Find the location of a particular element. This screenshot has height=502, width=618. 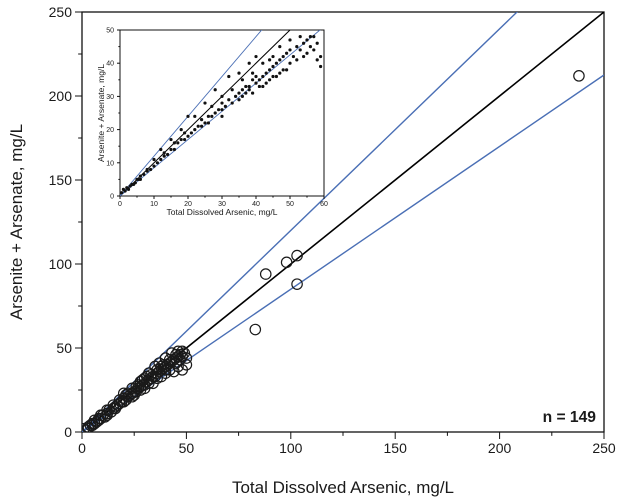

y-tick-label: 40 is located at coordinates (110, 64).